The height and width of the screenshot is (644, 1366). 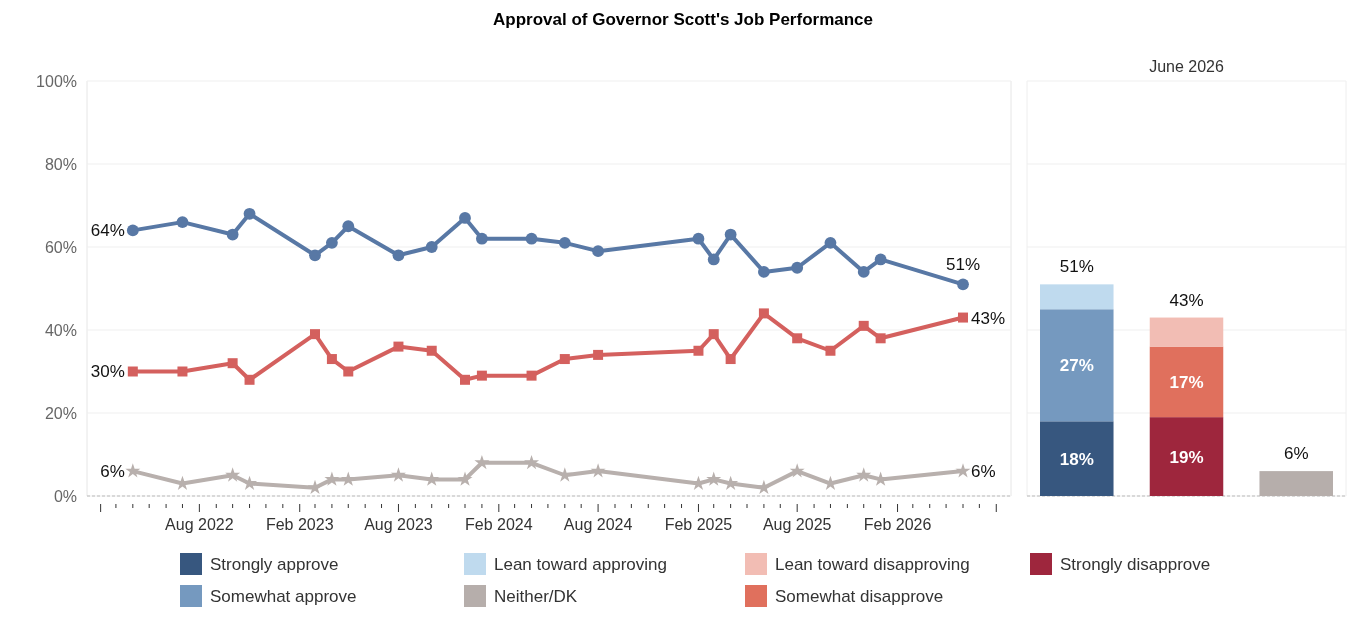 What do you see at coordinates (1296, 454) in the screenshot?
I see `total-label: 6%` at bounding box center [1296, 454].